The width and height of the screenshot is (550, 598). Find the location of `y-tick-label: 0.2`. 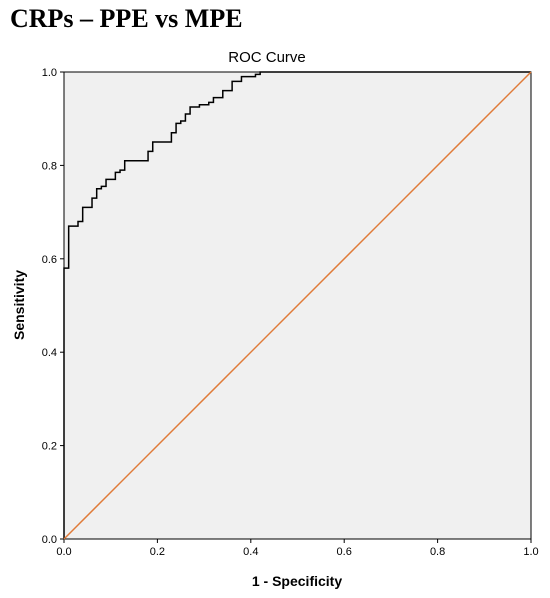

y-tick-label: 0.2 is located at coordinates (49, 447).